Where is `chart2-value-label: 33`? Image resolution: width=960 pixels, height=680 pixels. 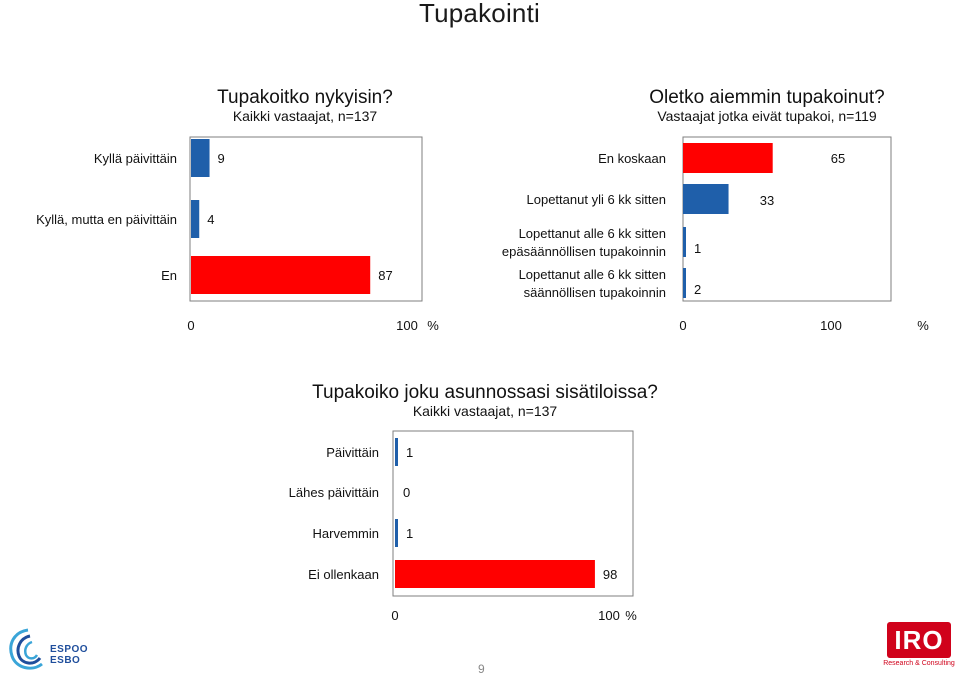
chart2-value-label: 33 is located at coordinates (767, 200).